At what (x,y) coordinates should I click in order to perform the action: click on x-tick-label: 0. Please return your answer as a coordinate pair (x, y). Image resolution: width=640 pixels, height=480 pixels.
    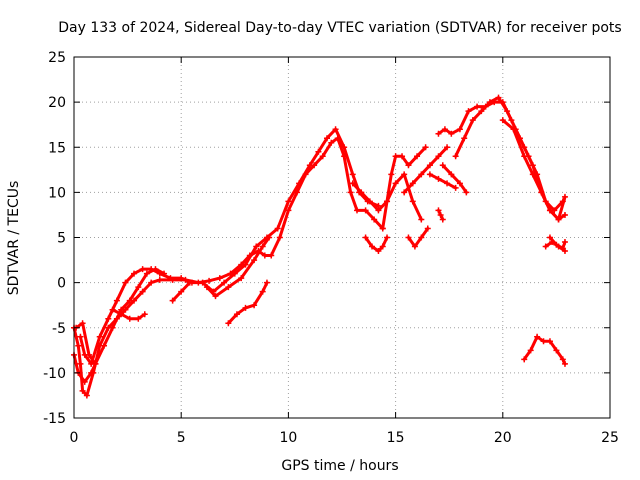
    Looking at the image, I should click on (74, 438).